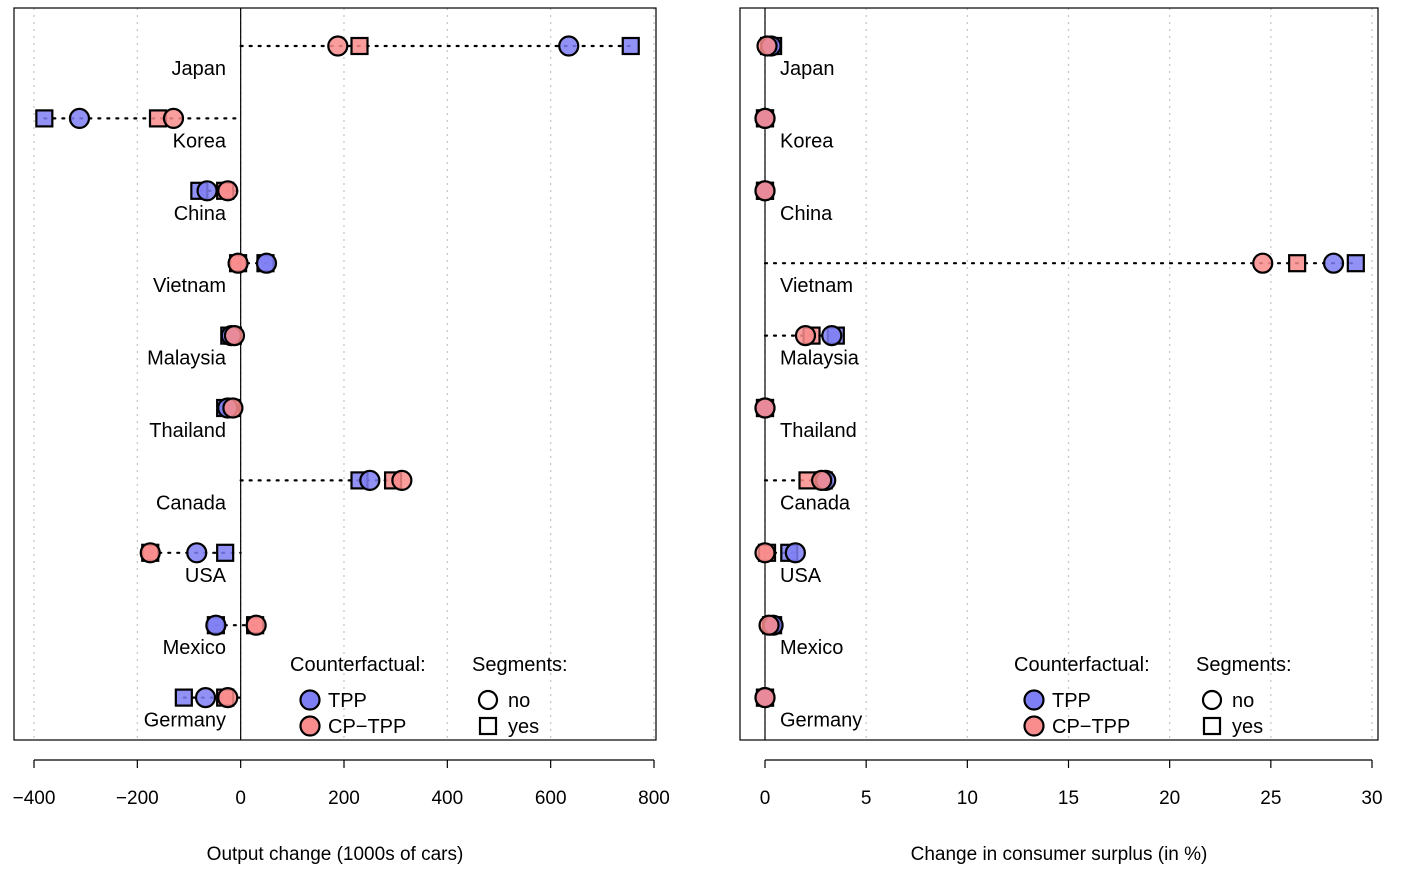 This screenshot has height=869, width=1402. I want to click on x-tick-label: 10, so click(967, 798).